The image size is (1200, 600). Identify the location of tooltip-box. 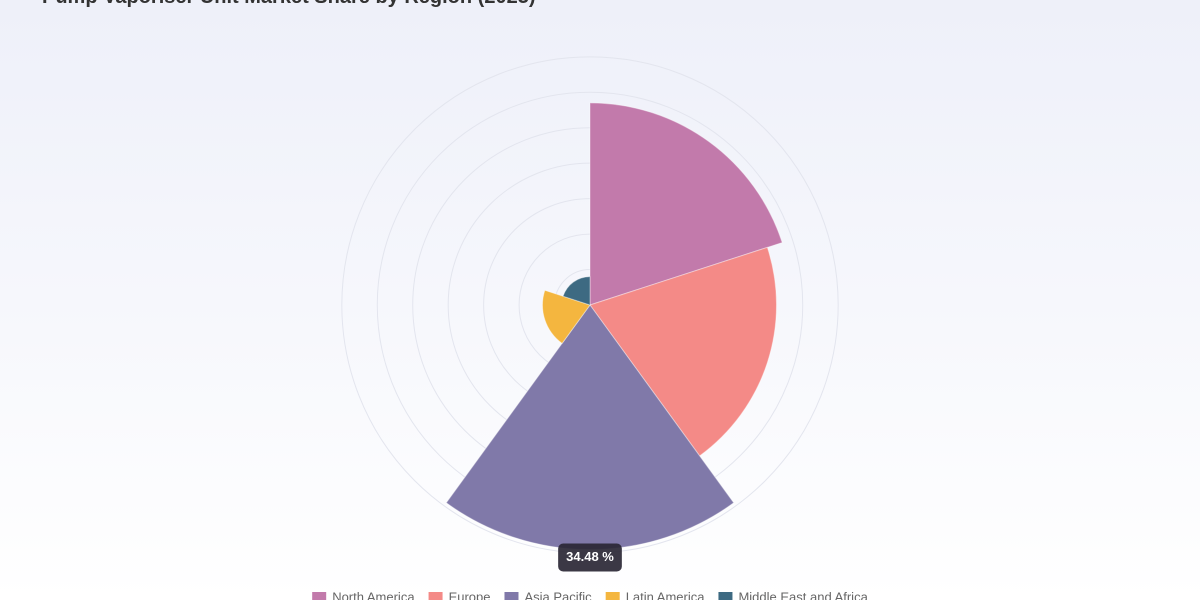
(590, 557).